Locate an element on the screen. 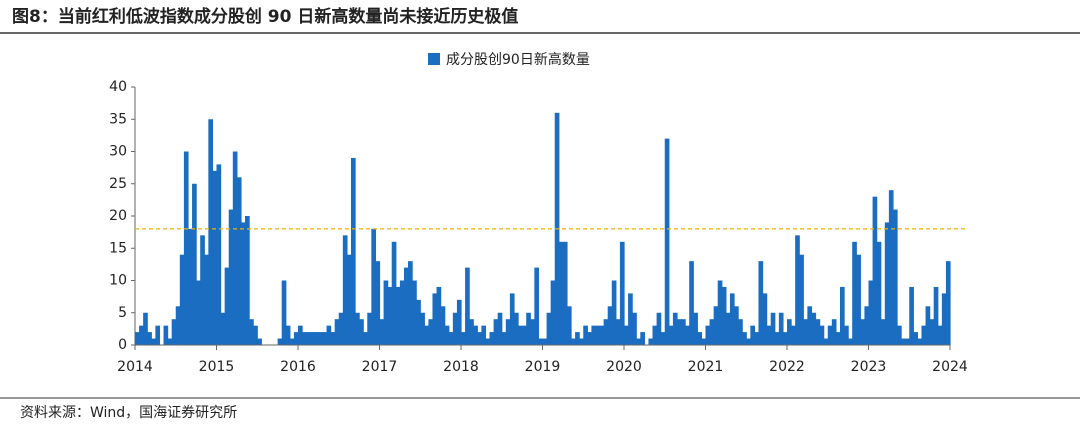 The width and height of the screenshot is (1080, 434). x-tick-label: 2016 is located at coordinates (298, 367).